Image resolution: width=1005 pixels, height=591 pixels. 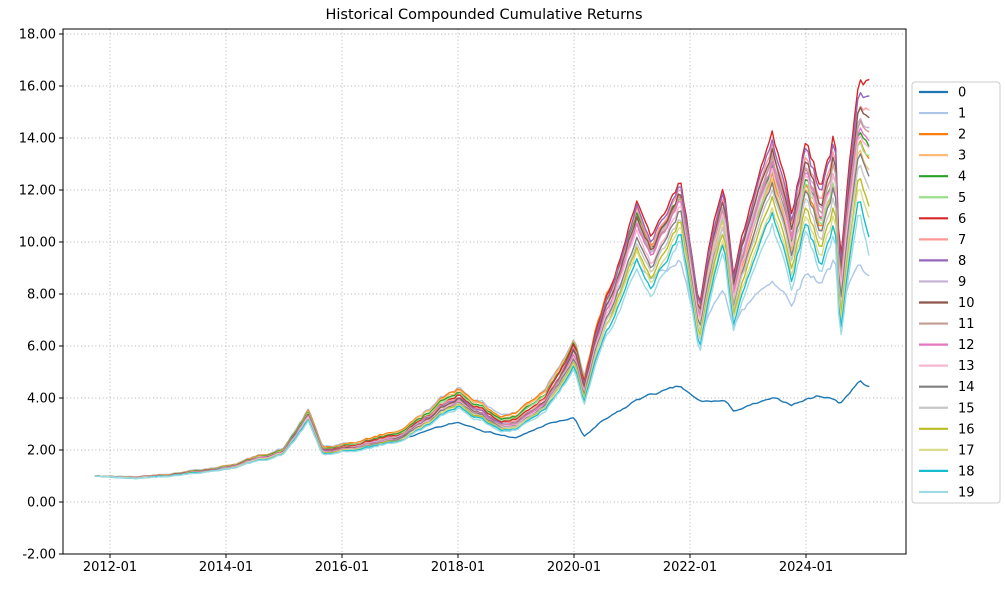 What do you see at coordinates (39, 555) in the screenshot?
I see `y-tick-label: -2.00` at bounding box center [39, 555].